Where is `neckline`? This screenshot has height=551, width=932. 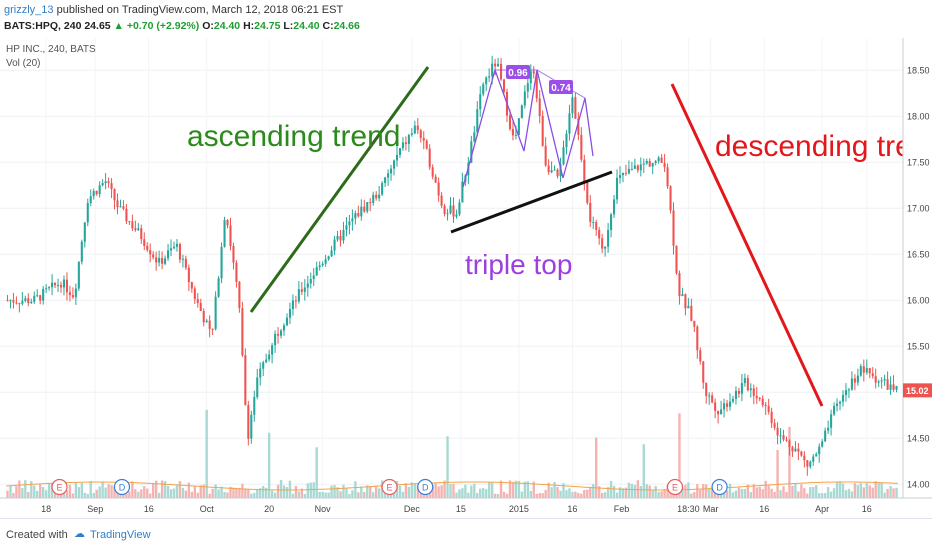
neckline is located at coordinates (531, 202).